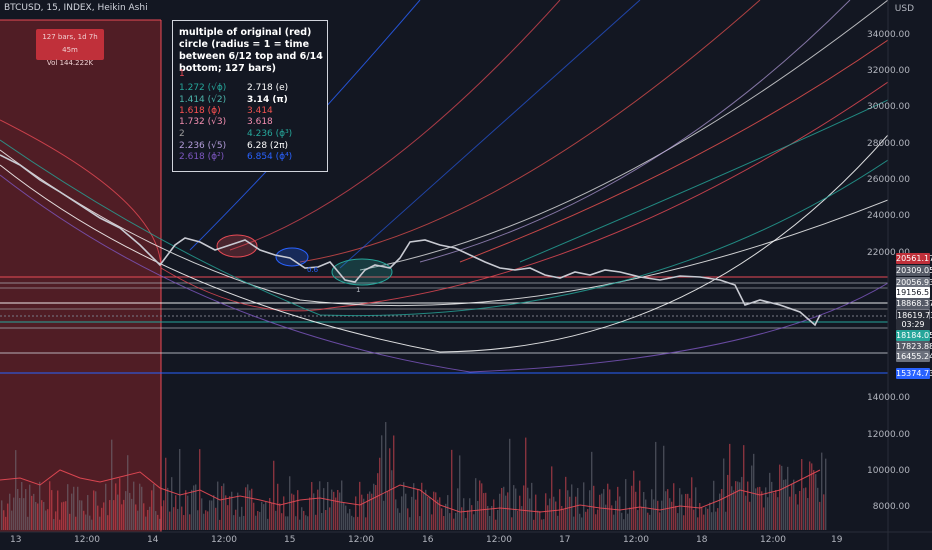 This screenshot has height=550, width=932. Describe the element at coordinates (891, 507) in the screenshot. I see `y-tick: 8000.00` at that location.